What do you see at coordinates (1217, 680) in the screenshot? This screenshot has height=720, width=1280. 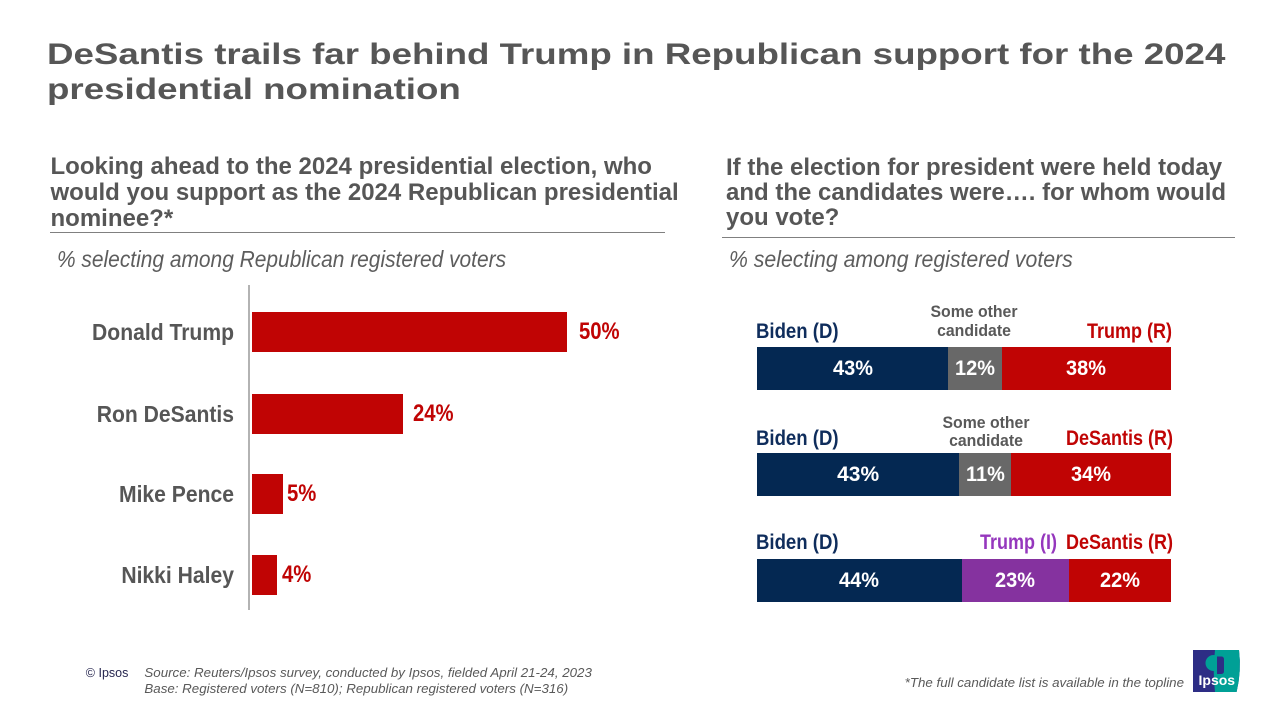 I see `svg-text: Ipsos` at bounding box center [1217, 680].